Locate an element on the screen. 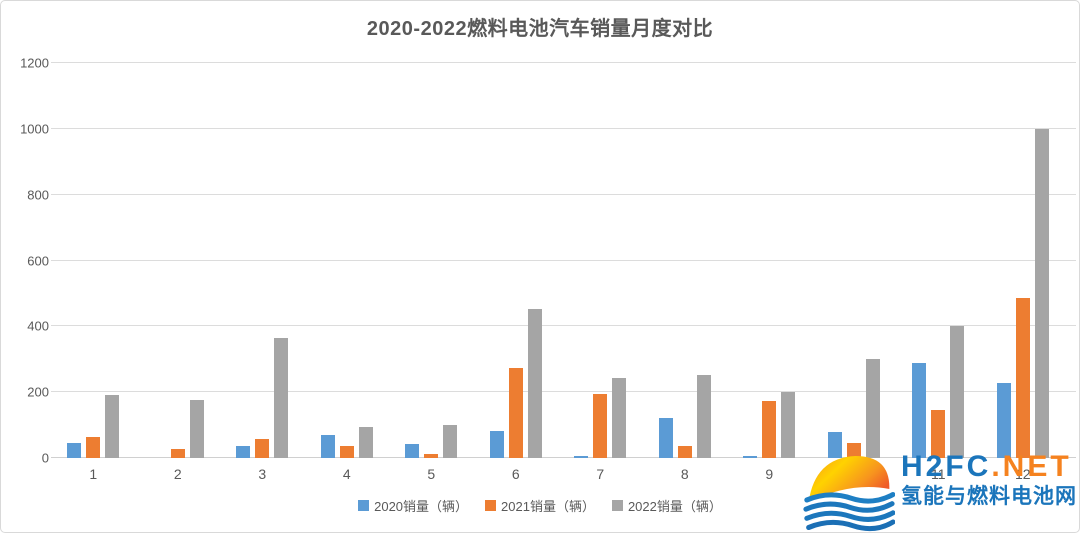  x-tick-label-3: 3 is located at coordinates (262, 474).